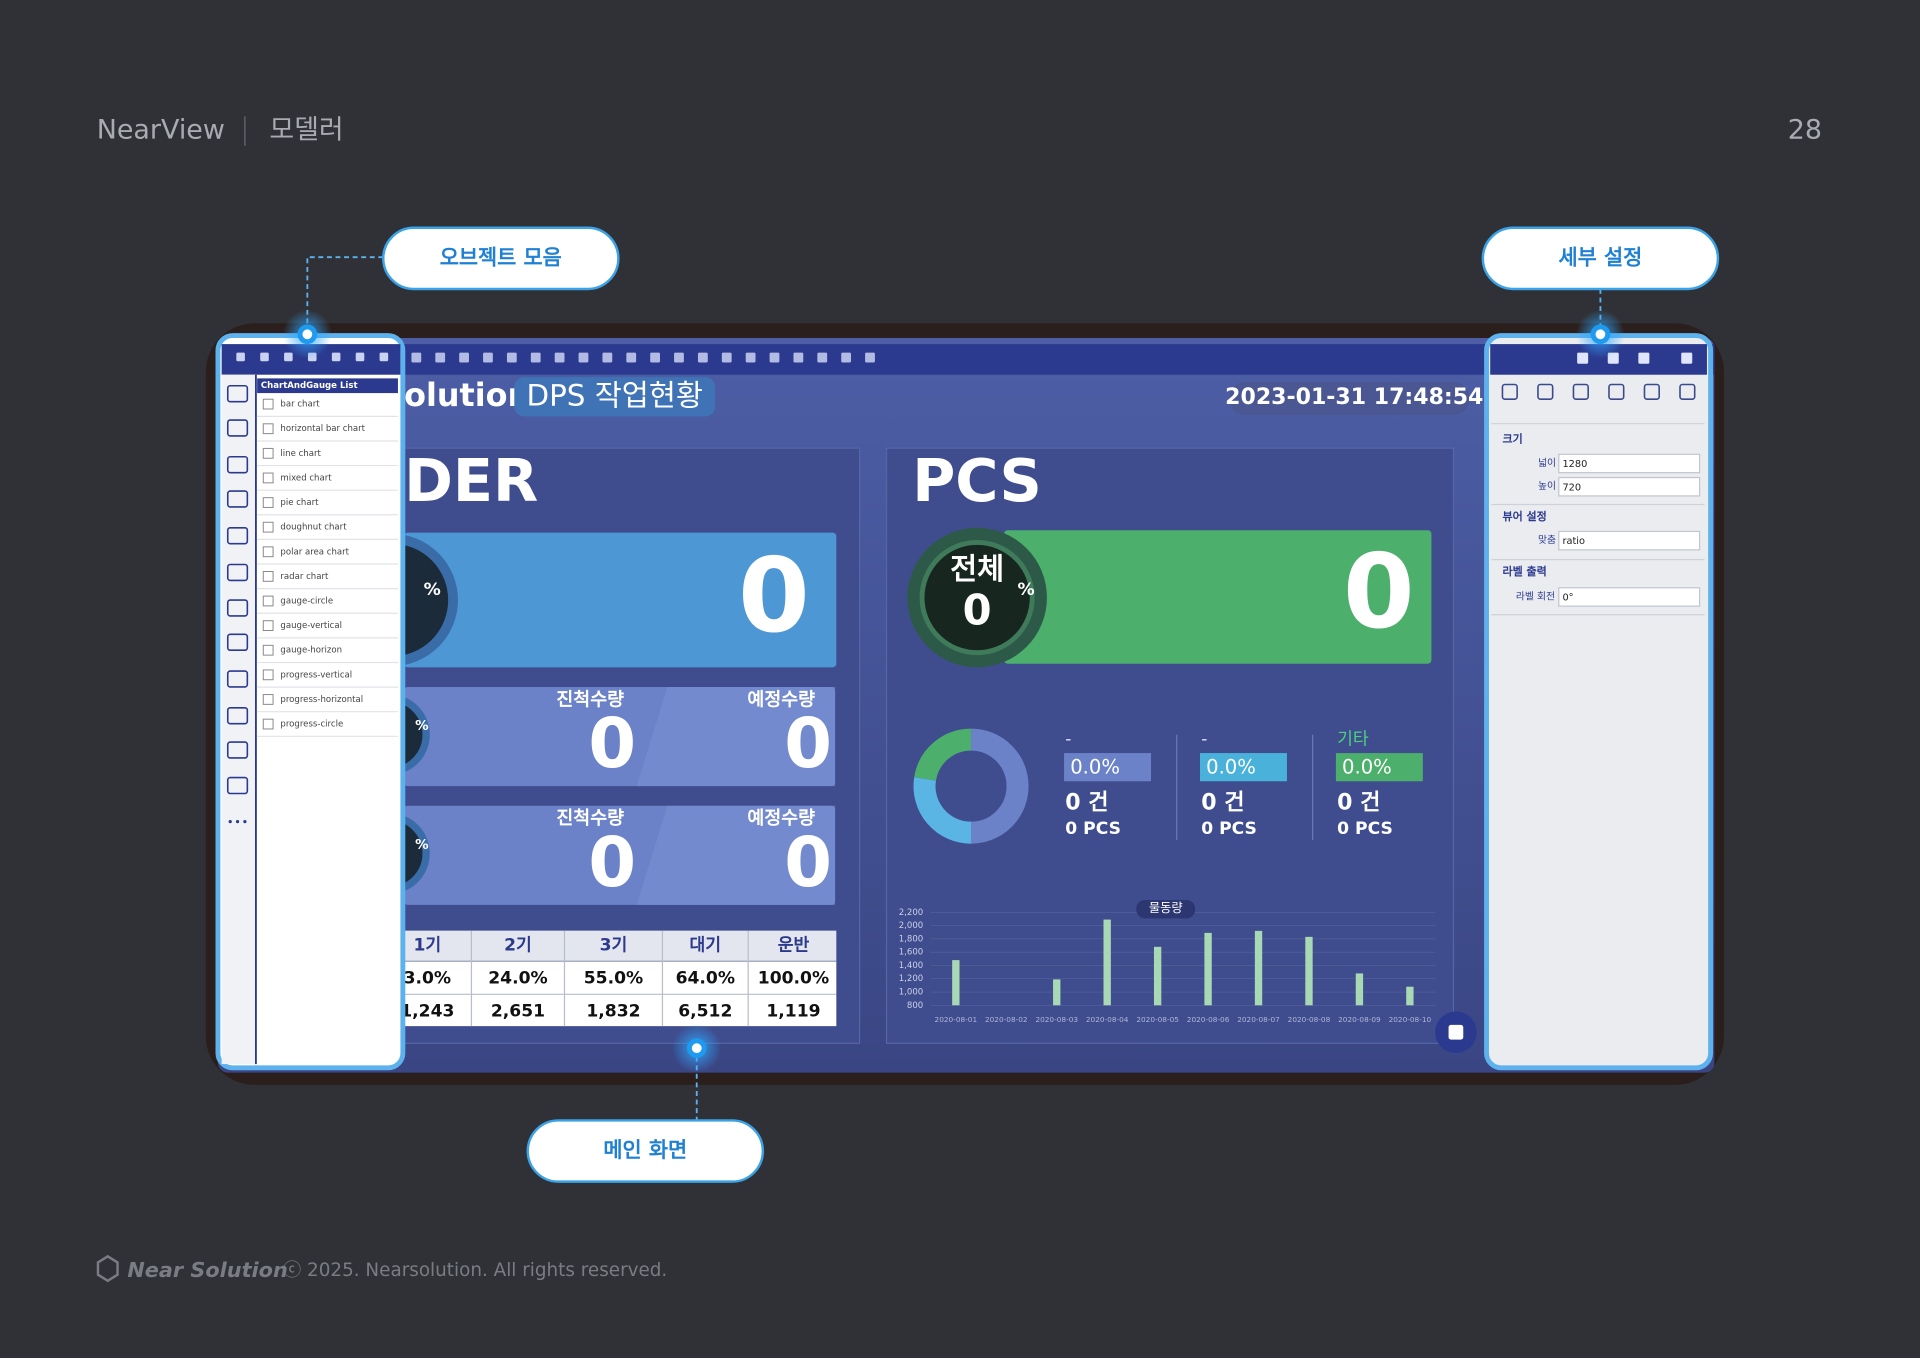 This screenshot has height=1358, width=1920. Describe the element at coordinates (793, 978) in the screenshot. I see `table-cell: 100.0%` at that location.